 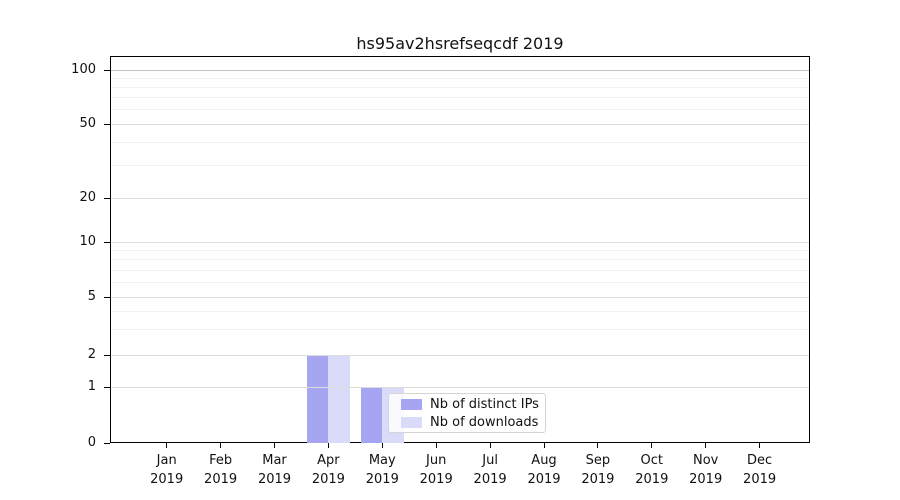 What do you see at coordinates (436, 460) in the screenshot?
I see `x-tick-month: Jun` at bounding box center [436, 460].